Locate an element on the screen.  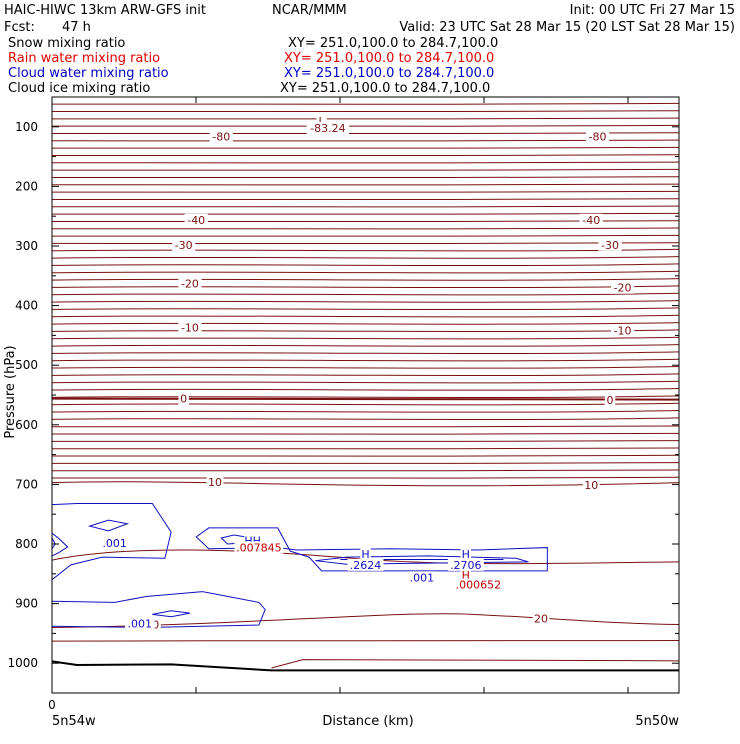
rain-label: H is located at coordinates (466, 575).